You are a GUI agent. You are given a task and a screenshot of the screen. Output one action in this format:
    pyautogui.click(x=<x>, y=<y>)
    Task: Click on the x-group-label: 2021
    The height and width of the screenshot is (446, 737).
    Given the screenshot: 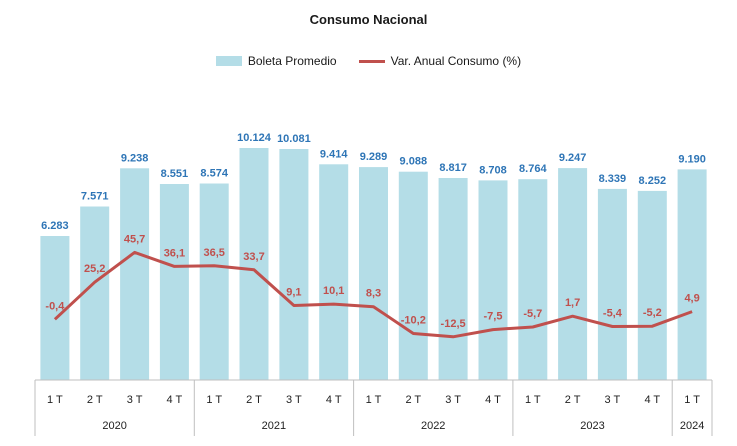 What is the action you would take?
    pyautogui.click(x=274, y=426)
    